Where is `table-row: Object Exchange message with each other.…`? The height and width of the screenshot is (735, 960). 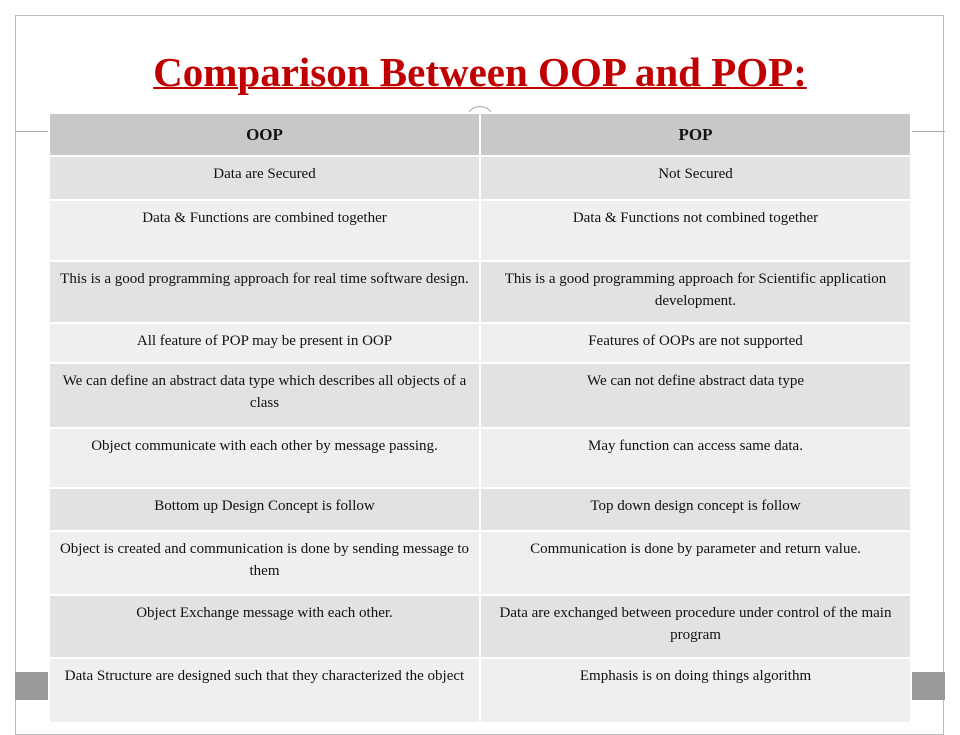
table-row: Object Exchange message with each other.… is located at coordinates (480, 626).